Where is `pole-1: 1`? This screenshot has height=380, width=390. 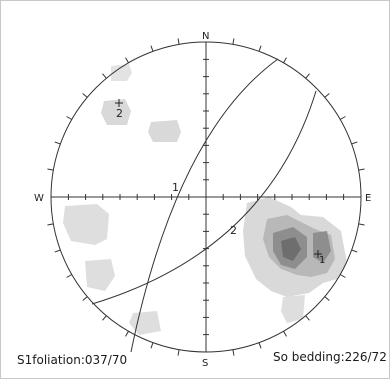 pole-1: 1 is located at coordinates (319, 258).